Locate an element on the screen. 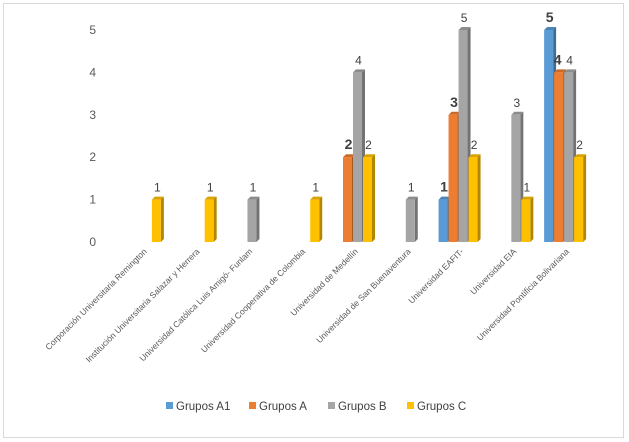  y-tick-label: 0 is located at coordinates (92, 242).